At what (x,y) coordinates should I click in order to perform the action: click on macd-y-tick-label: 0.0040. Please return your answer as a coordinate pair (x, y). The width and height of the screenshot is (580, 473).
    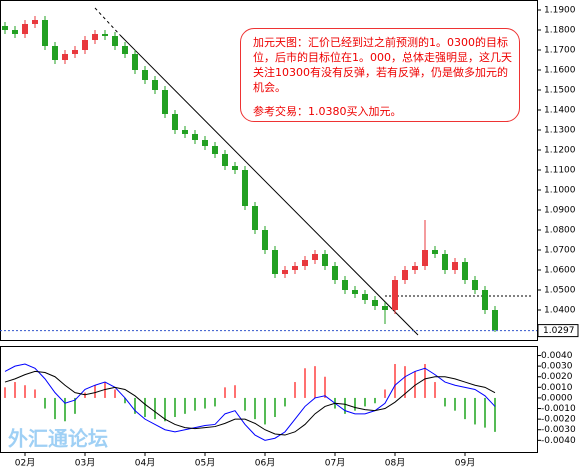
    Looking at the image, I should click on (557, 356).